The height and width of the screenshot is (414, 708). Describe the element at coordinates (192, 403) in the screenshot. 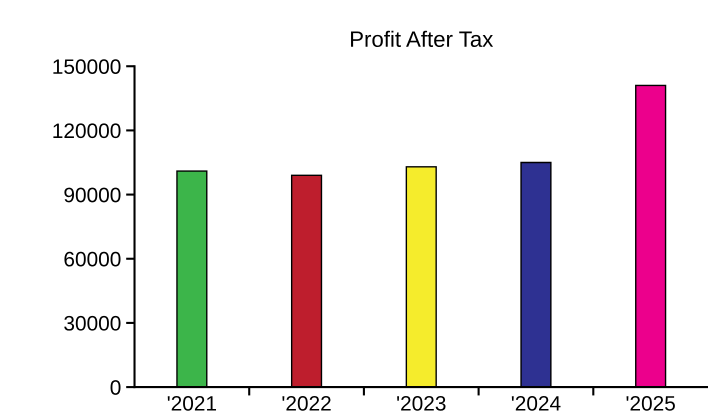

I see `x-tick-label: '2021` at that location.